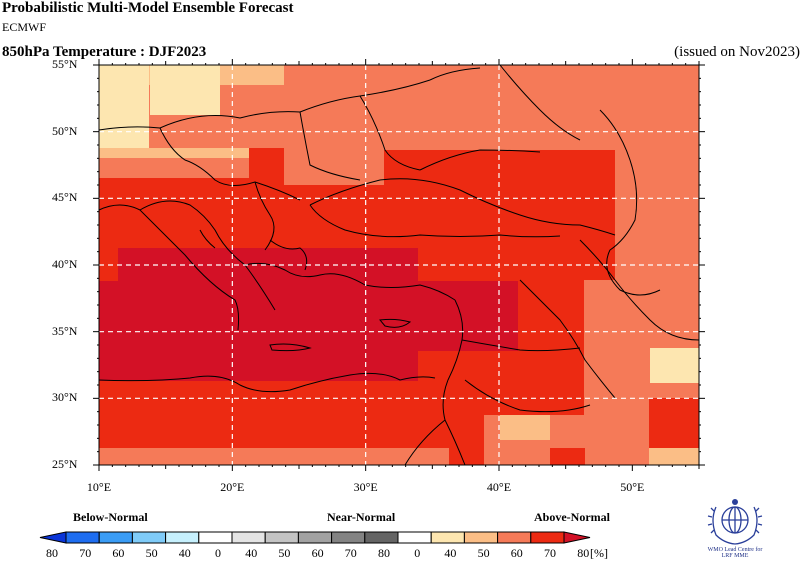  Describe the element at coordinates (65, 330) in the screenshot. I see `lat-label: 35°N` at that location.